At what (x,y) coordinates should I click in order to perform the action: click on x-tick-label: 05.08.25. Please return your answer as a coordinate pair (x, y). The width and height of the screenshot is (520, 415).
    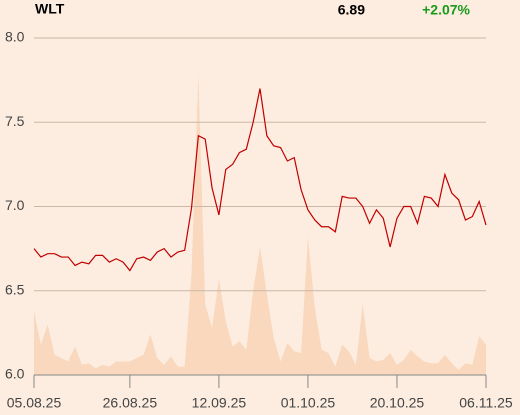
    Looking at the image, I should click on (34, 403).